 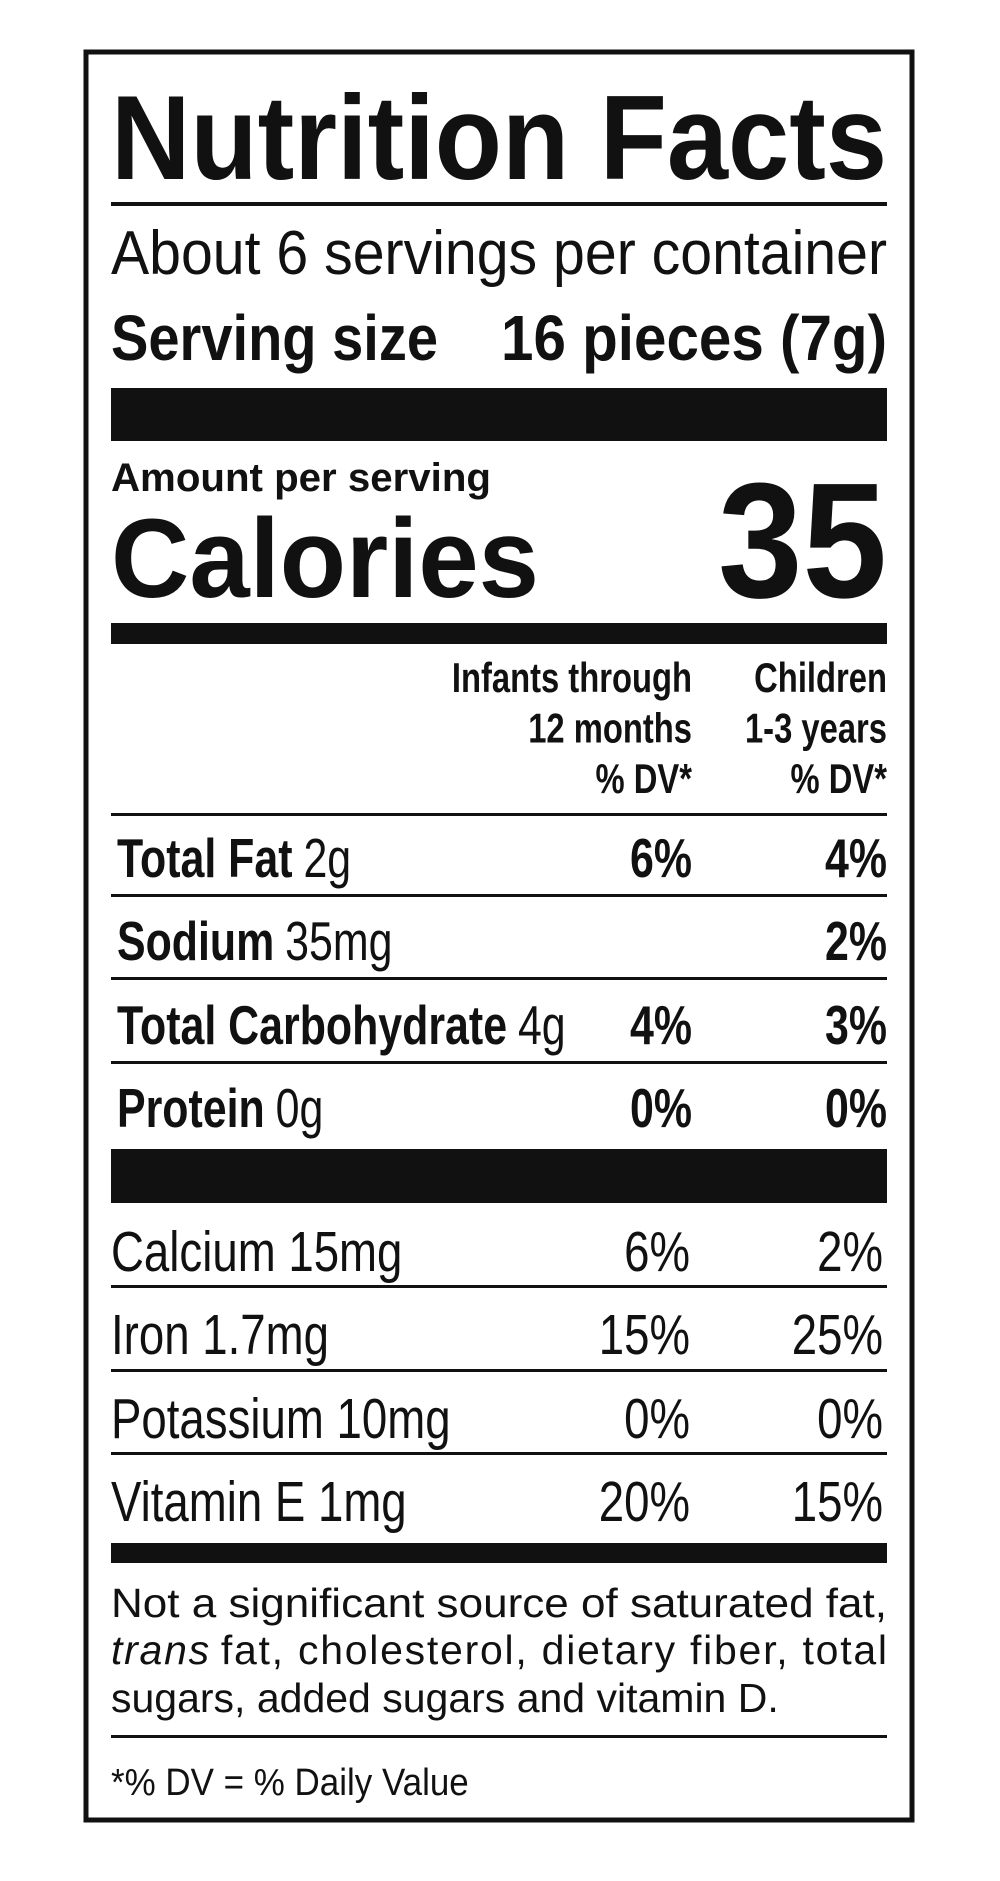 What do you see at coordinates (195, 941) in the screenshot?
I see `nutrient-name: Sodium` at bounding box center [195, 941].